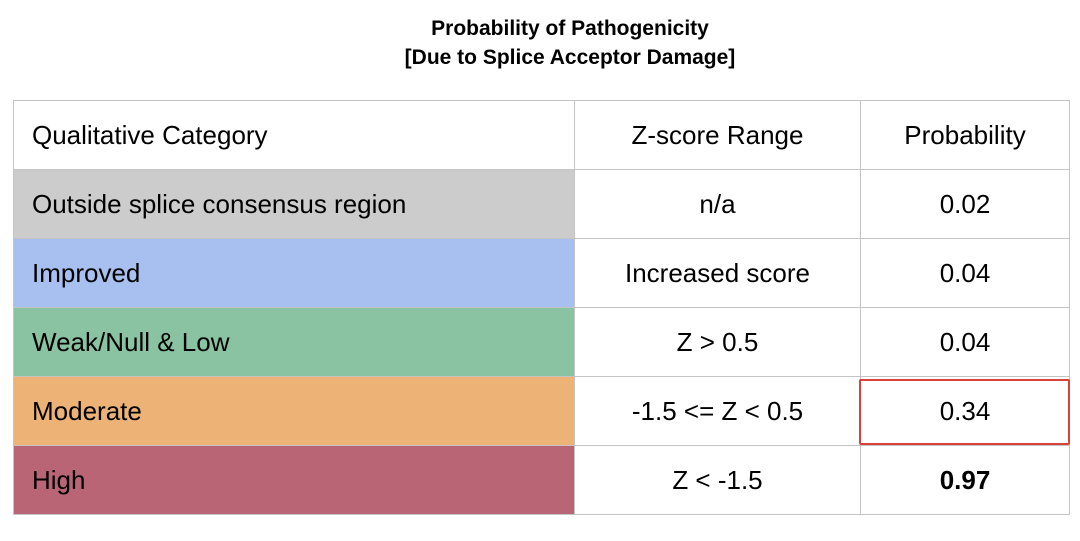 Image resolution: width=1080 pixels, height=541 pixels. I want to click on category-cell-weak-null-low: Weak/Null & Low, so click(294, 342).